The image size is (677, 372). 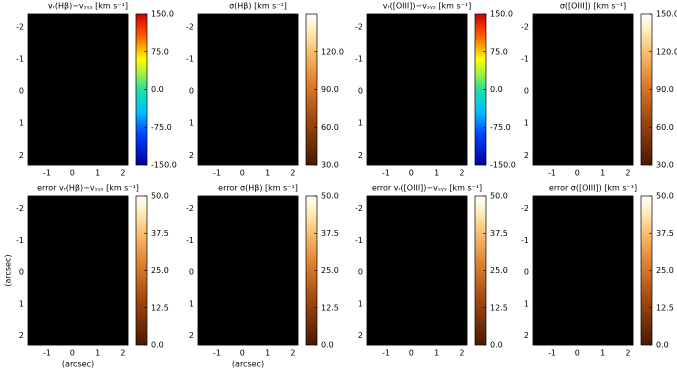 What do you see at coordinates (330, 165) in the screenshot?
I see `colorbar-tick-label: 30.0` at bounding box center [330, 165].